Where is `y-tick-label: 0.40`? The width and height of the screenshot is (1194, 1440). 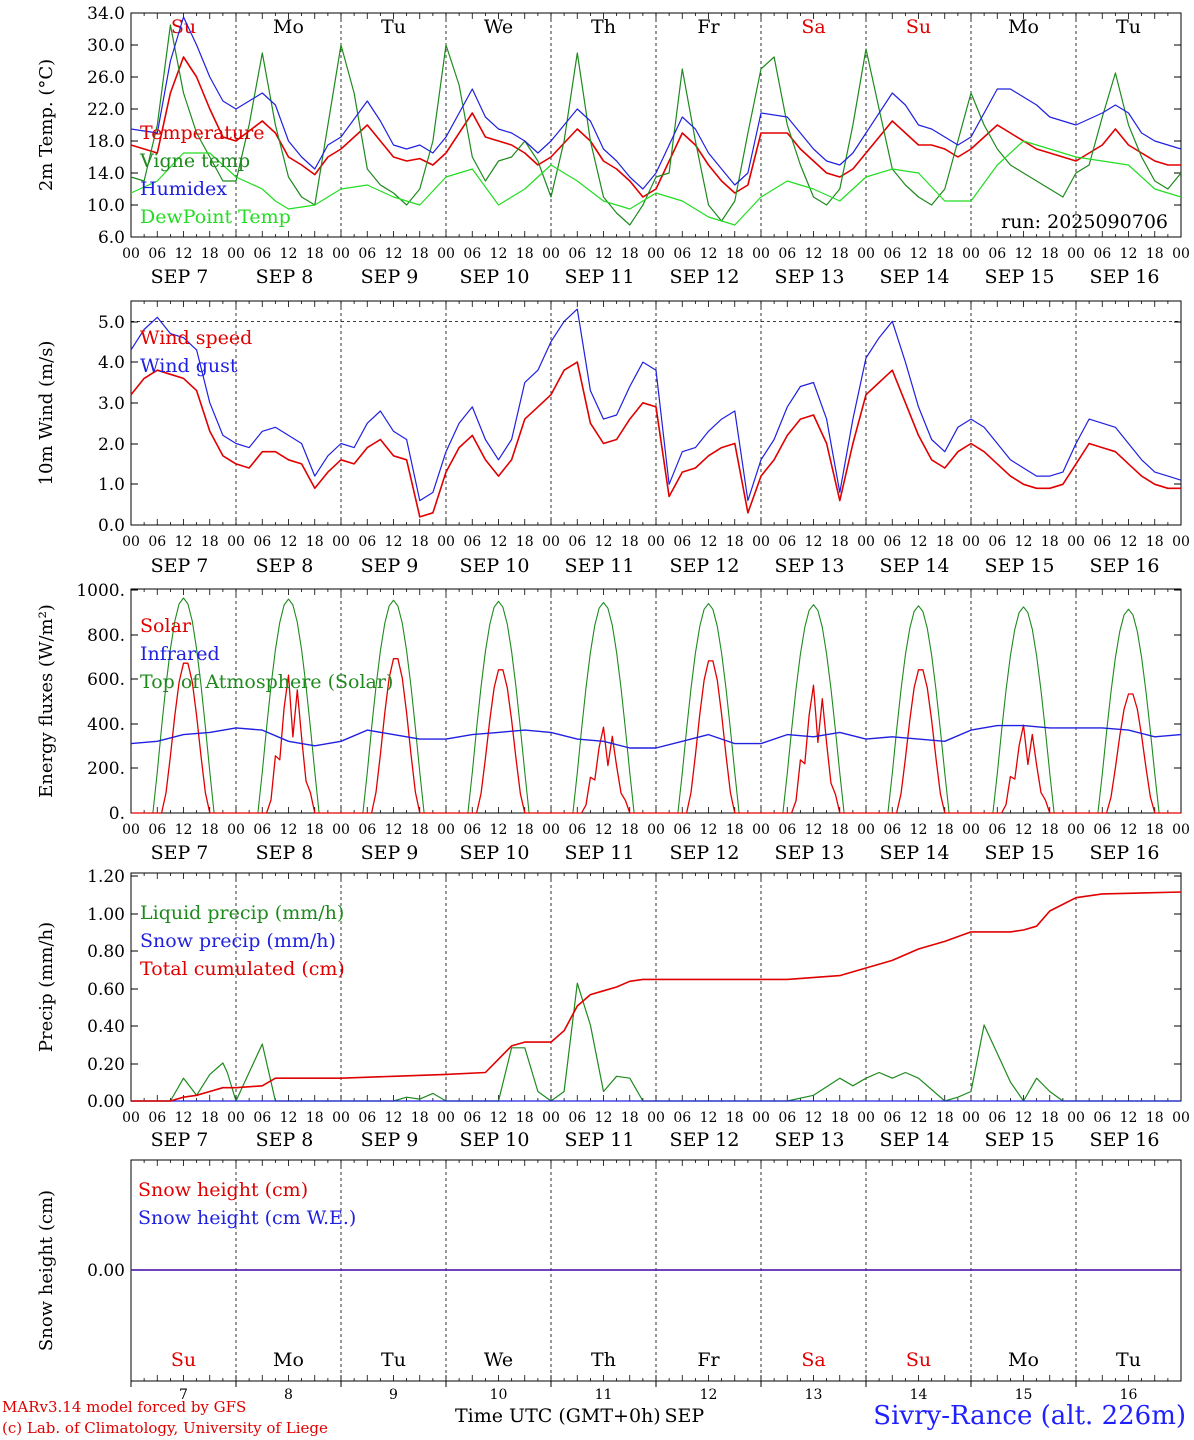 y-tick-label: 0.40 is located at coordinates (106, 1027).